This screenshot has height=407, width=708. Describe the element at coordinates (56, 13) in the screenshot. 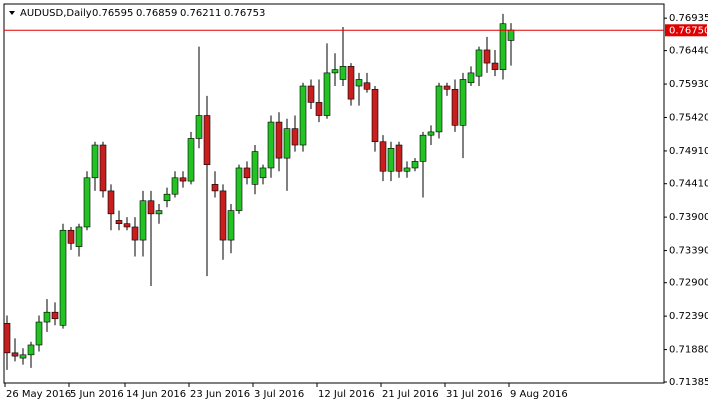

I see `chart-title: AUDUSD,Daily` at that location.